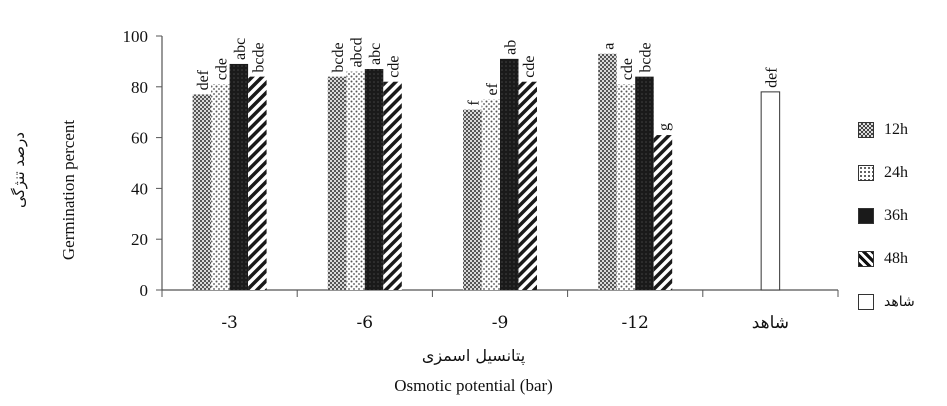 This screenshot has height=406, width=947. Describe the element at coordinates (510, 47) in the screenshot. I see `significance-letter: ab` at that location.